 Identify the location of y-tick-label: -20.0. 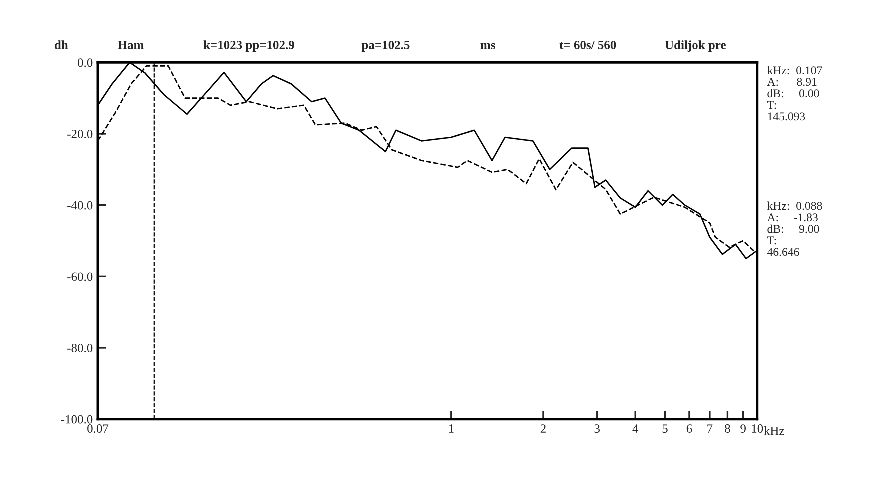
(80, 134).